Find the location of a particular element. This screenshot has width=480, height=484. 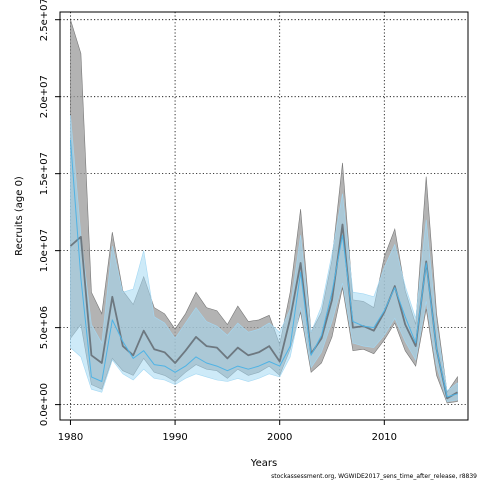

y-axis-title: Recruits (age 0) is located at coordinates (19, 216).